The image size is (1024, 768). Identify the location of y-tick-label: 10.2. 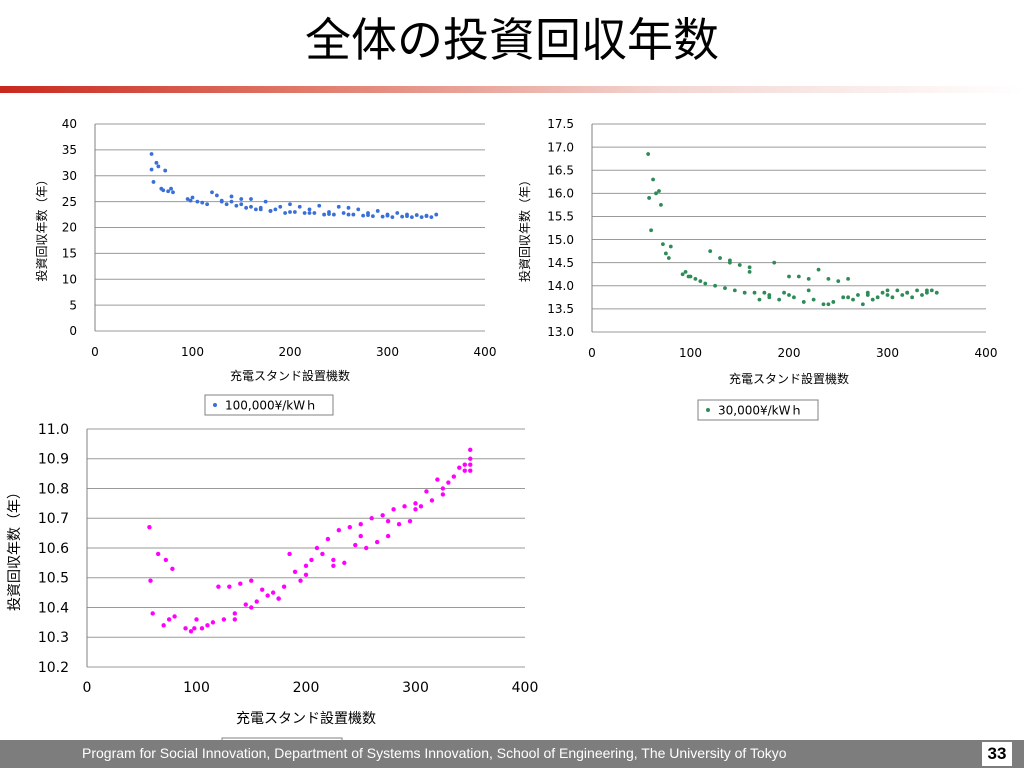
(53, 668).